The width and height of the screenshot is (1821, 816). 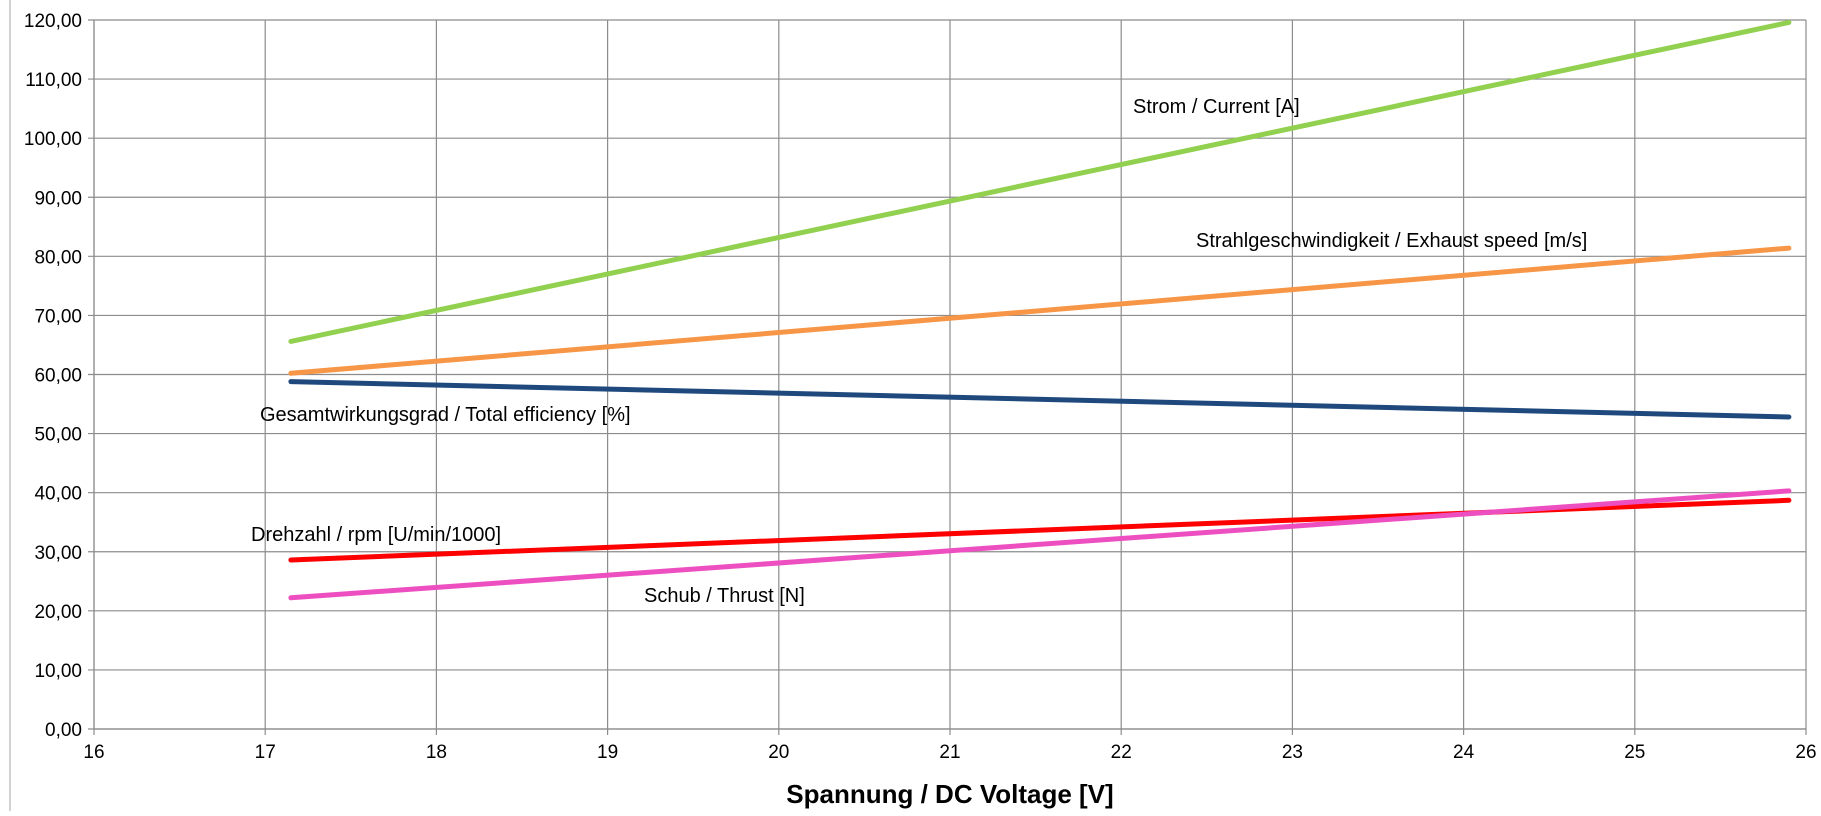 I want to click on x-tick-label: 18, so click(x=436, y=752).